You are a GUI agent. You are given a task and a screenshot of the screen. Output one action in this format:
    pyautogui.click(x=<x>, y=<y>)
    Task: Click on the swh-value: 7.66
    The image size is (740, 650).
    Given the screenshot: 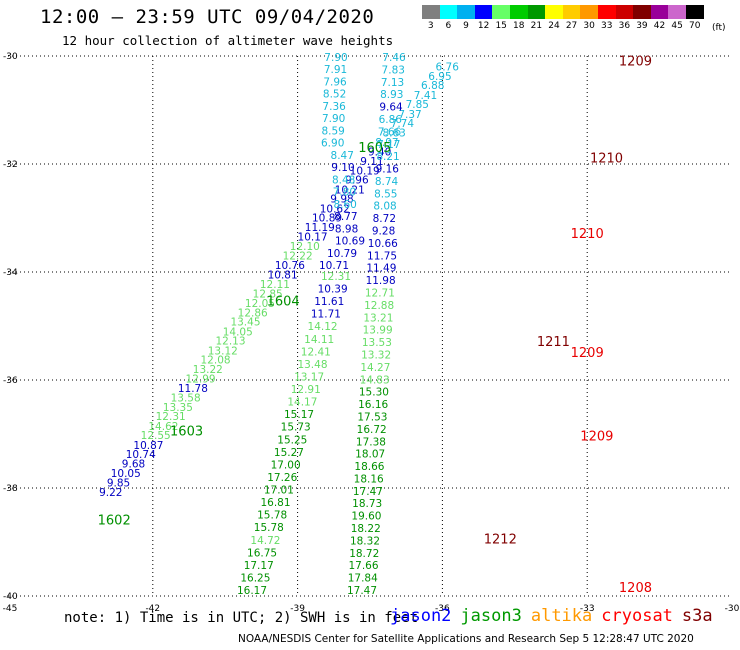 What is the action you would take?
    pyautogui.click(x=390, y=132)
    